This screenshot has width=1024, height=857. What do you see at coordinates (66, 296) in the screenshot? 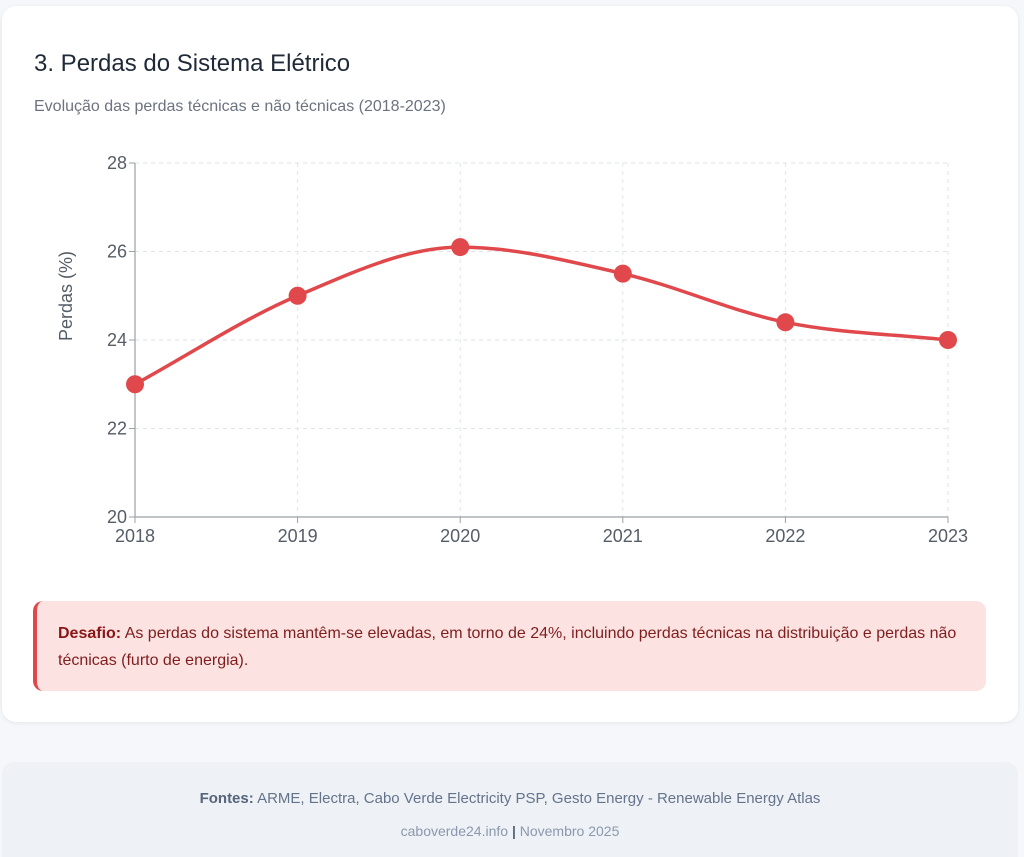
I see `y-axis-label: Perdas (%)` at bounding box center [66, 296].